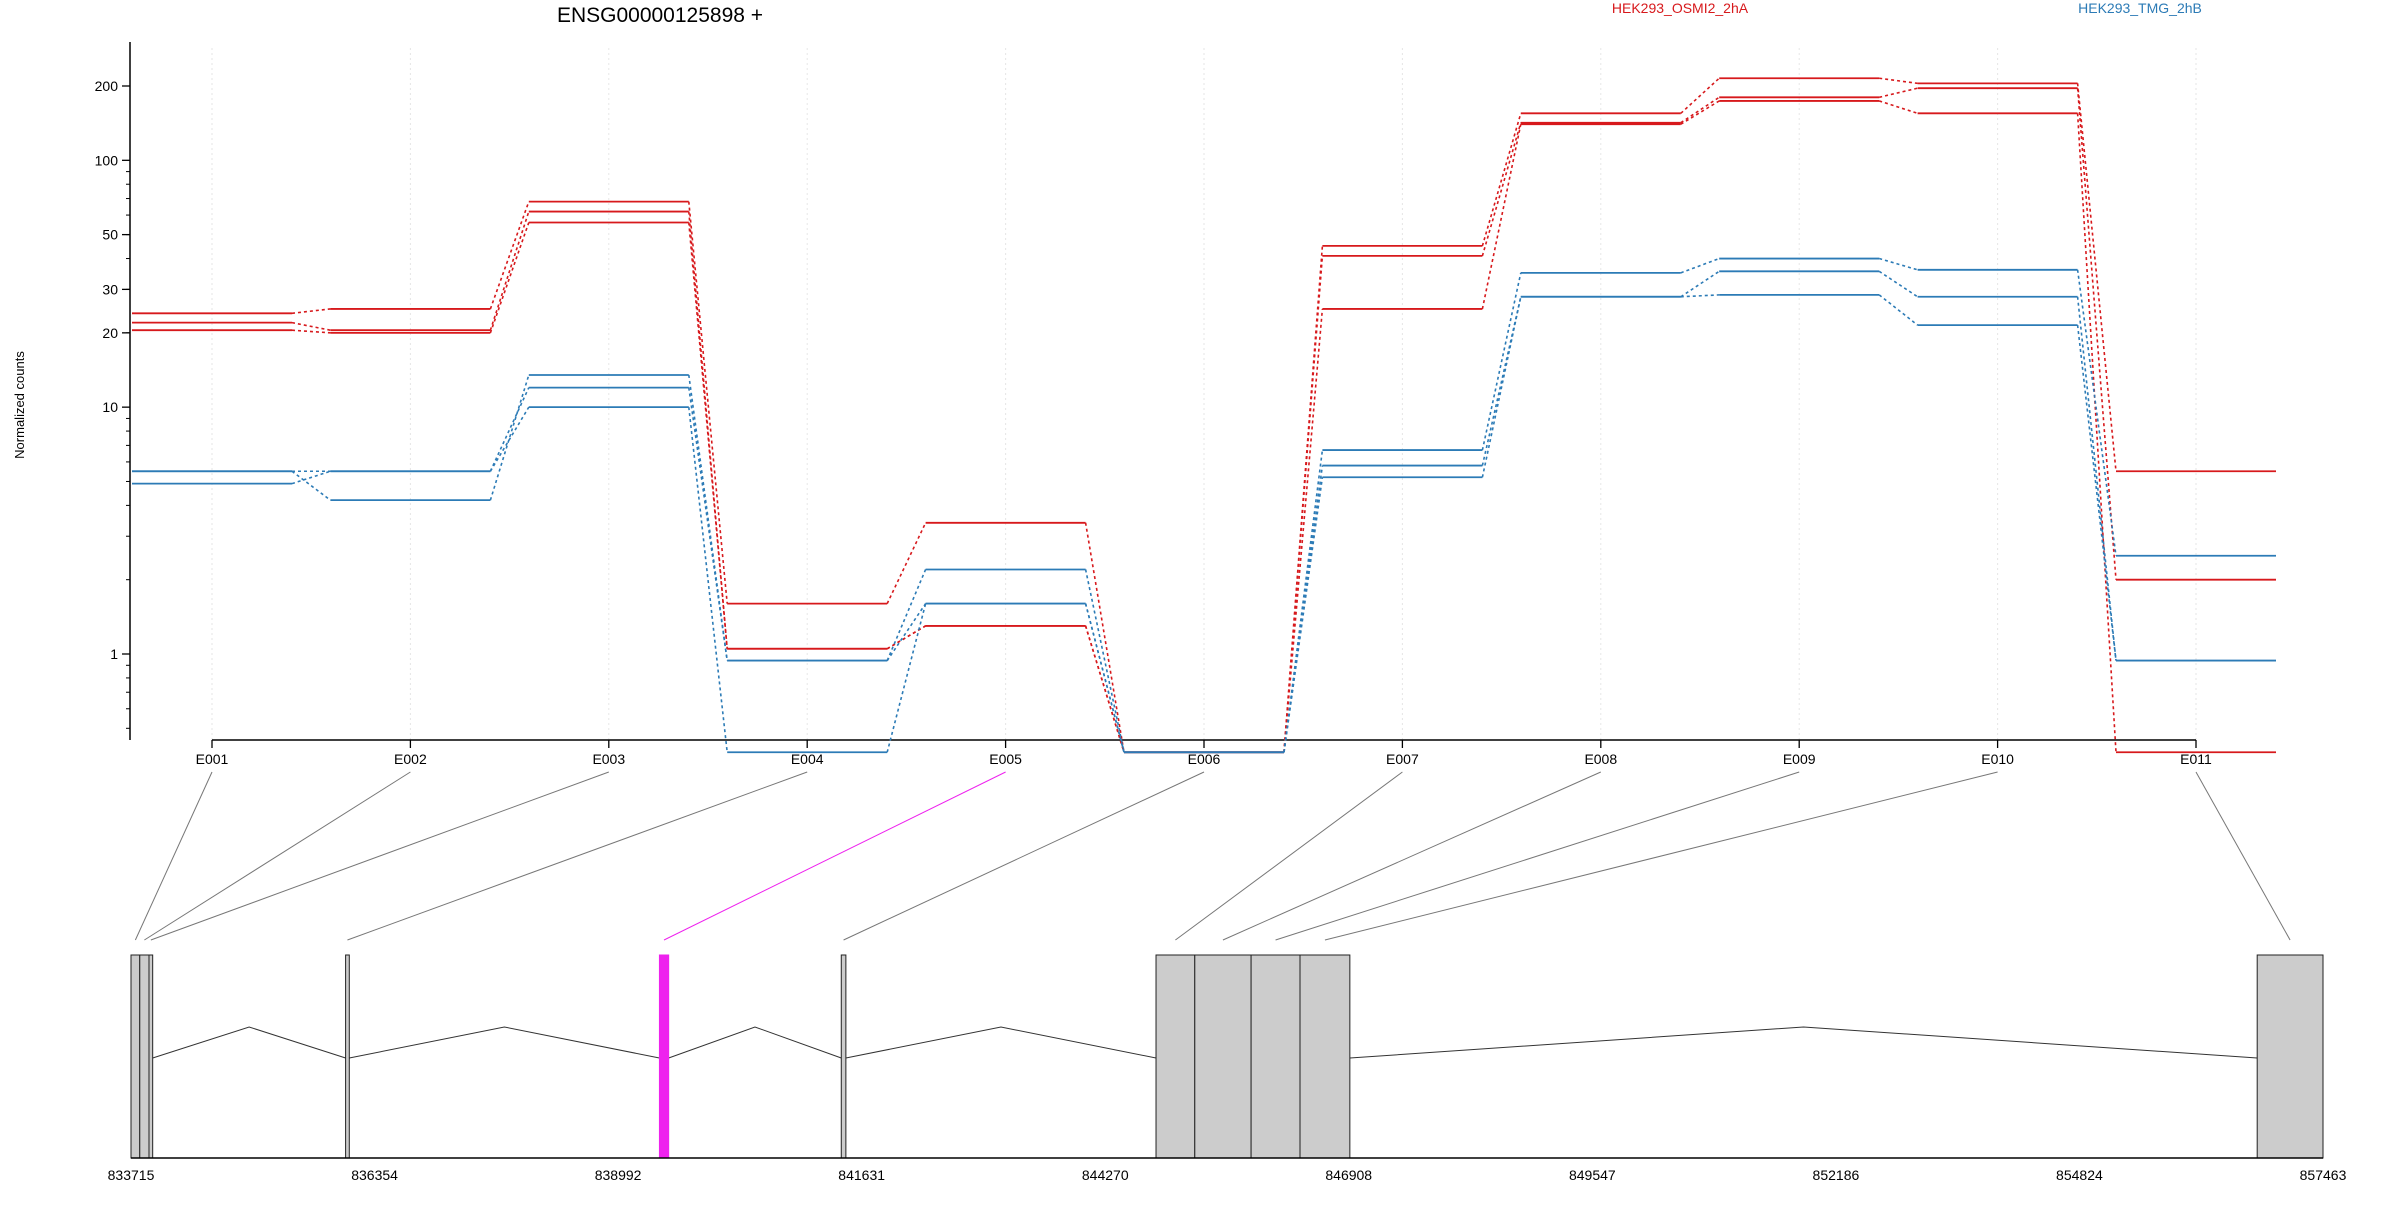 This screenshot has width=2400, height=1205. Describe the element at coordinates (1680, 8) in the screenshot. I see `legend-entry-osmi2: HEK293_OSMI2_2hA` at that location.